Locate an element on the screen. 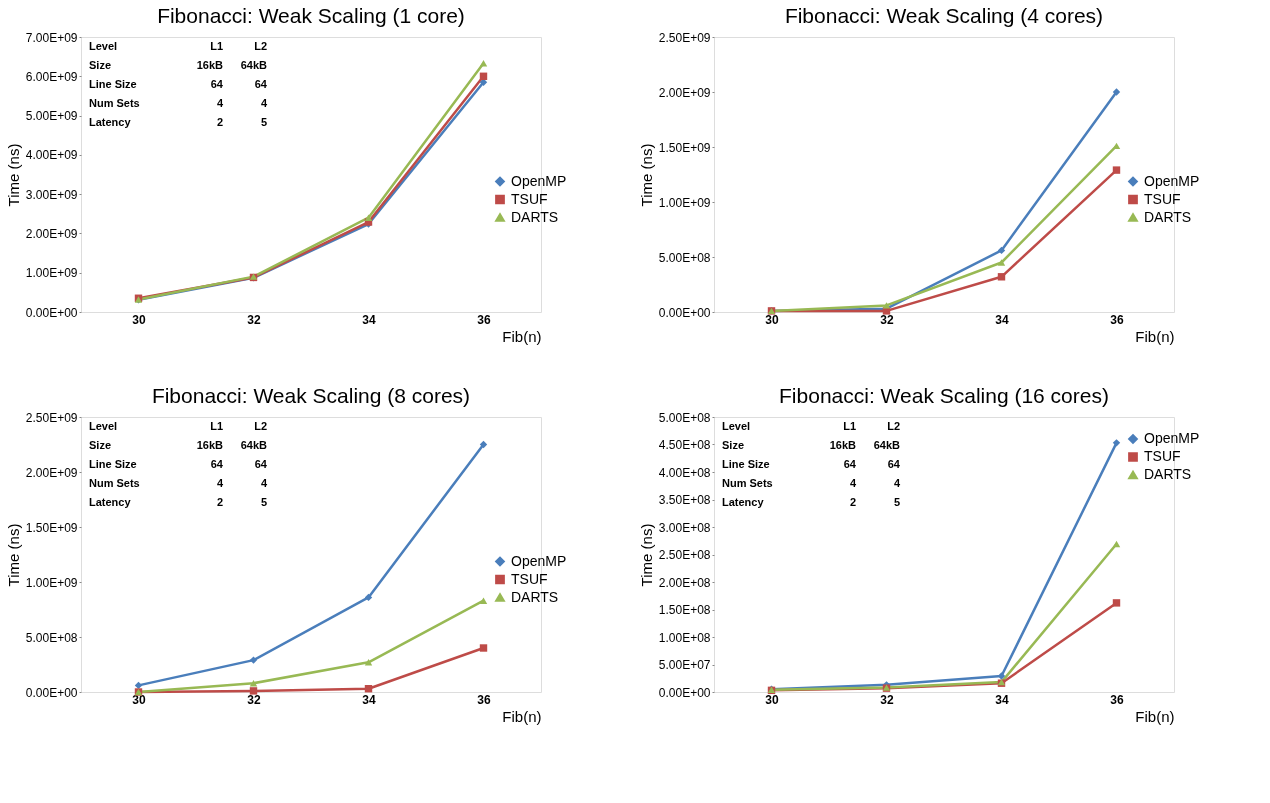 Image resolution: width=1270 pixels, height=803 pixels. y-tick-label: 1.50E+08 is located at coordinates (684, 610).